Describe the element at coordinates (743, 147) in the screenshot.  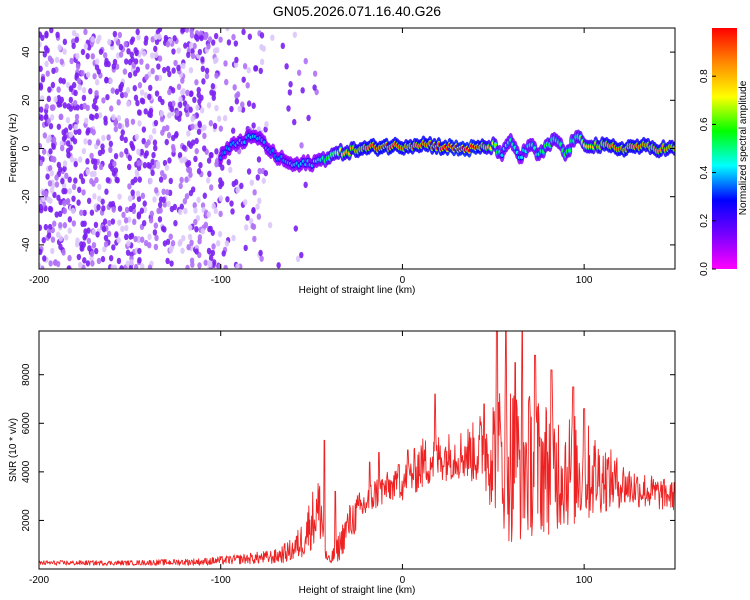
I see `colorbar-label: Normalized spectral amplitude` at that location.